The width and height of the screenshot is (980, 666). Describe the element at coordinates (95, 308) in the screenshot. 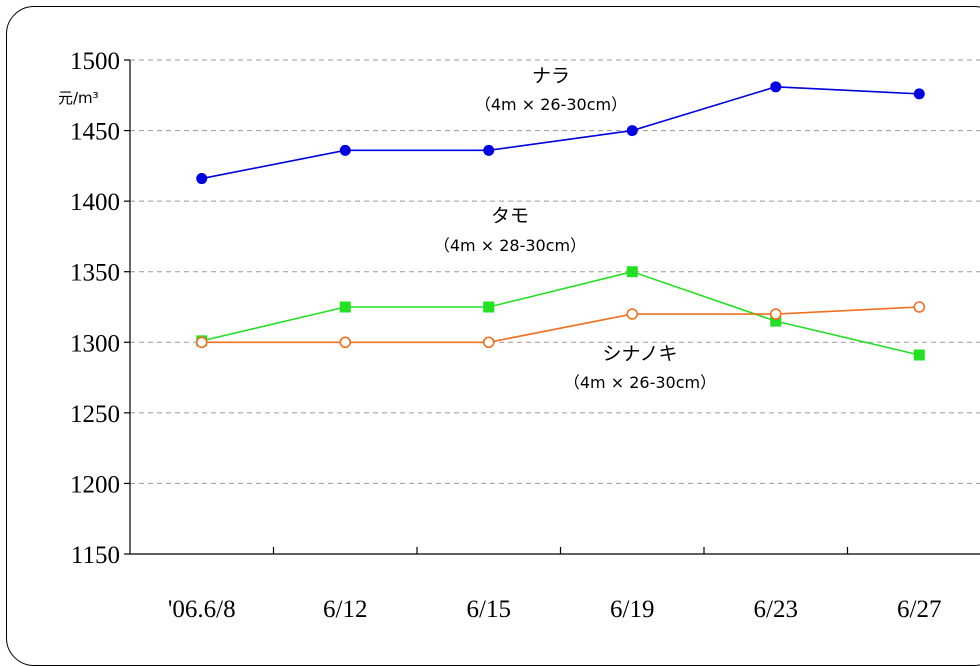

I see `y-tick-labels: 1150 1200 1250 1300 1350 1400 1450 1500` at that location.